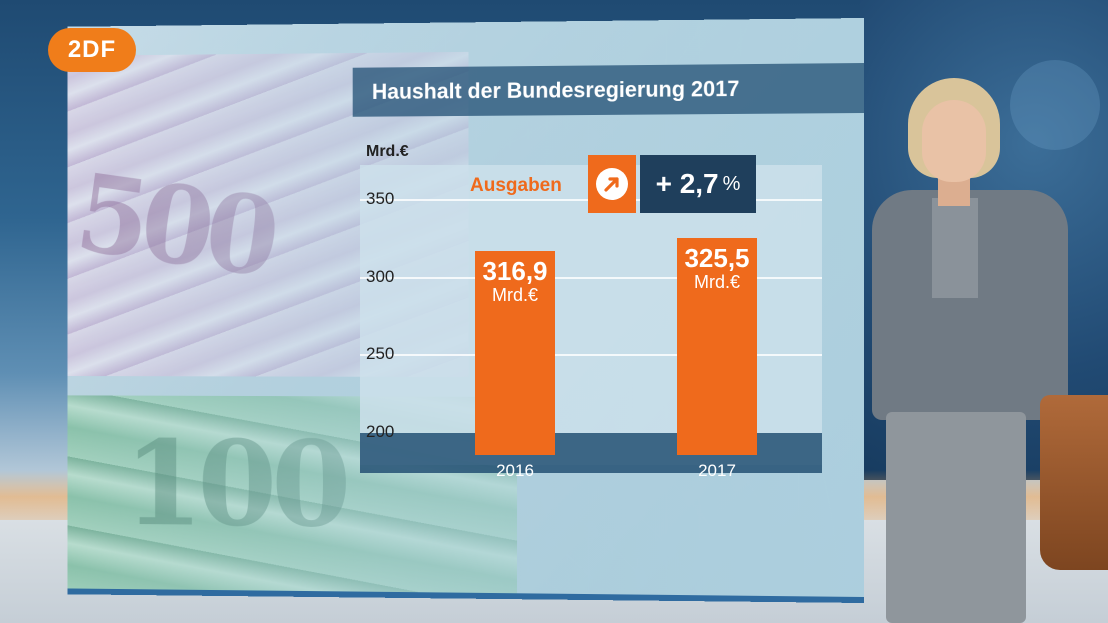 This screenshot has width=1108, height=623. I want to click on chart-title: Haushalt der Bundesregierung 2017, so click(555, 90).